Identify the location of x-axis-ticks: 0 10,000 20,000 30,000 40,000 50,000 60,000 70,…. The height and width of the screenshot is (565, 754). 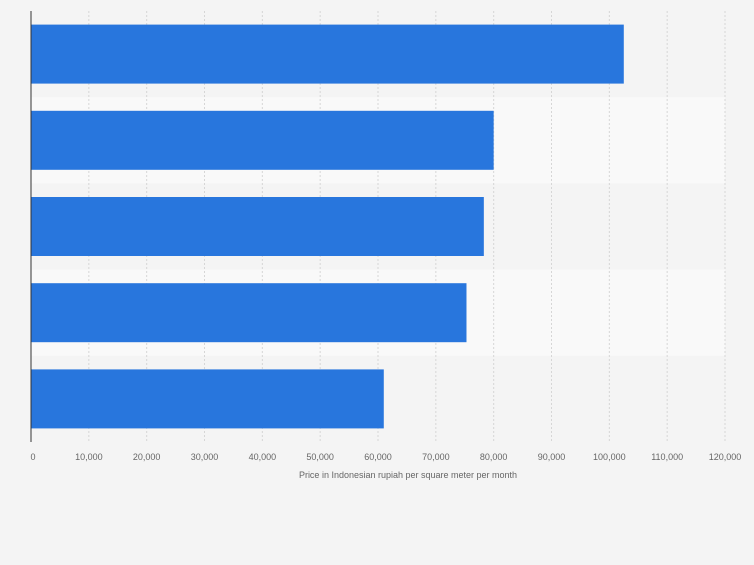
(385, 457).